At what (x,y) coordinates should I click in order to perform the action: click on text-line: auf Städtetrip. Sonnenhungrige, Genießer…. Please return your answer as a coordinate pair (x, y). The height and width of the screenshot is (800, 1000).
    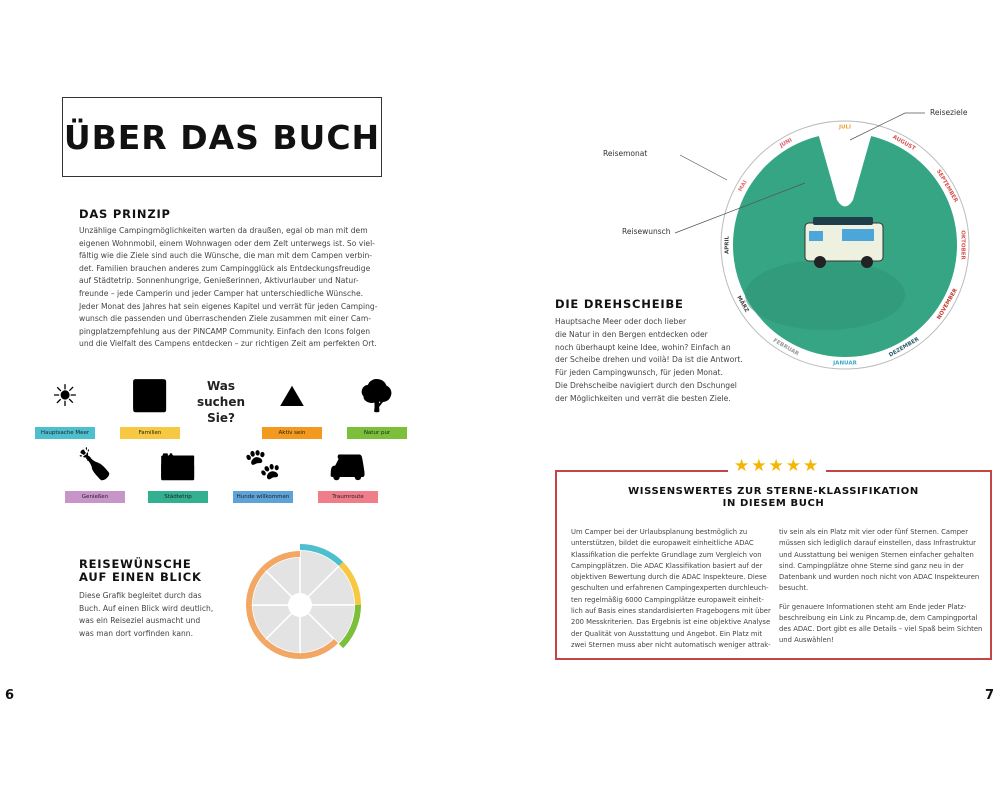
    Looking at the image, I should click on (219, 281).